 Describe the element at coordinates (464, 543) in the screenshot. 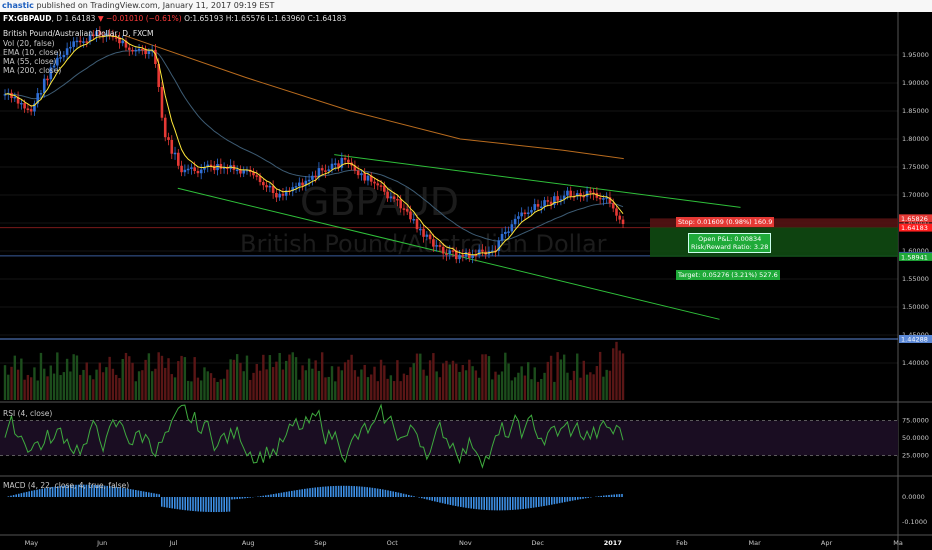

I see `time-axis: May Jun Jul Aug Sep Oct Nov Dec 2017 Feb Mar Apr Ma` at that location.